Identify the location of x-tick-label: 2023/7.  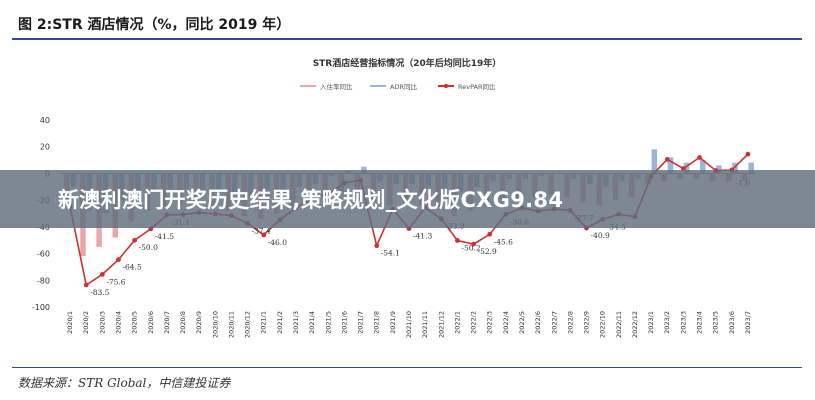
(748, 322).